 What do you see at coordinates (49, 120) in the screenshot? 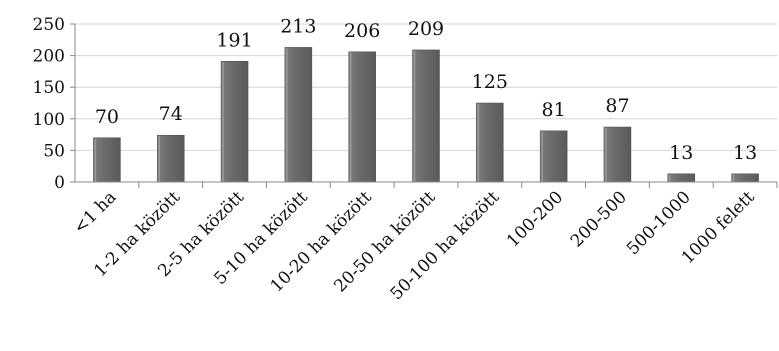
I see `y-tick-label: 100` at bounding box center [49, 120].